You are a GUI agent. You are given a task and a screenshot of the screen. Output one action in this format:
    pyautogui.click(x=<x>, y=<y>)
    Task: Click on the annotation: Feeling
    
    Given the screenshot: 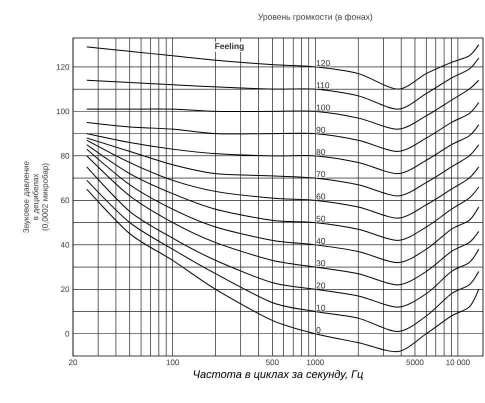 What is the action you would take?
    pyautogui.click(x=229, y=46)
    